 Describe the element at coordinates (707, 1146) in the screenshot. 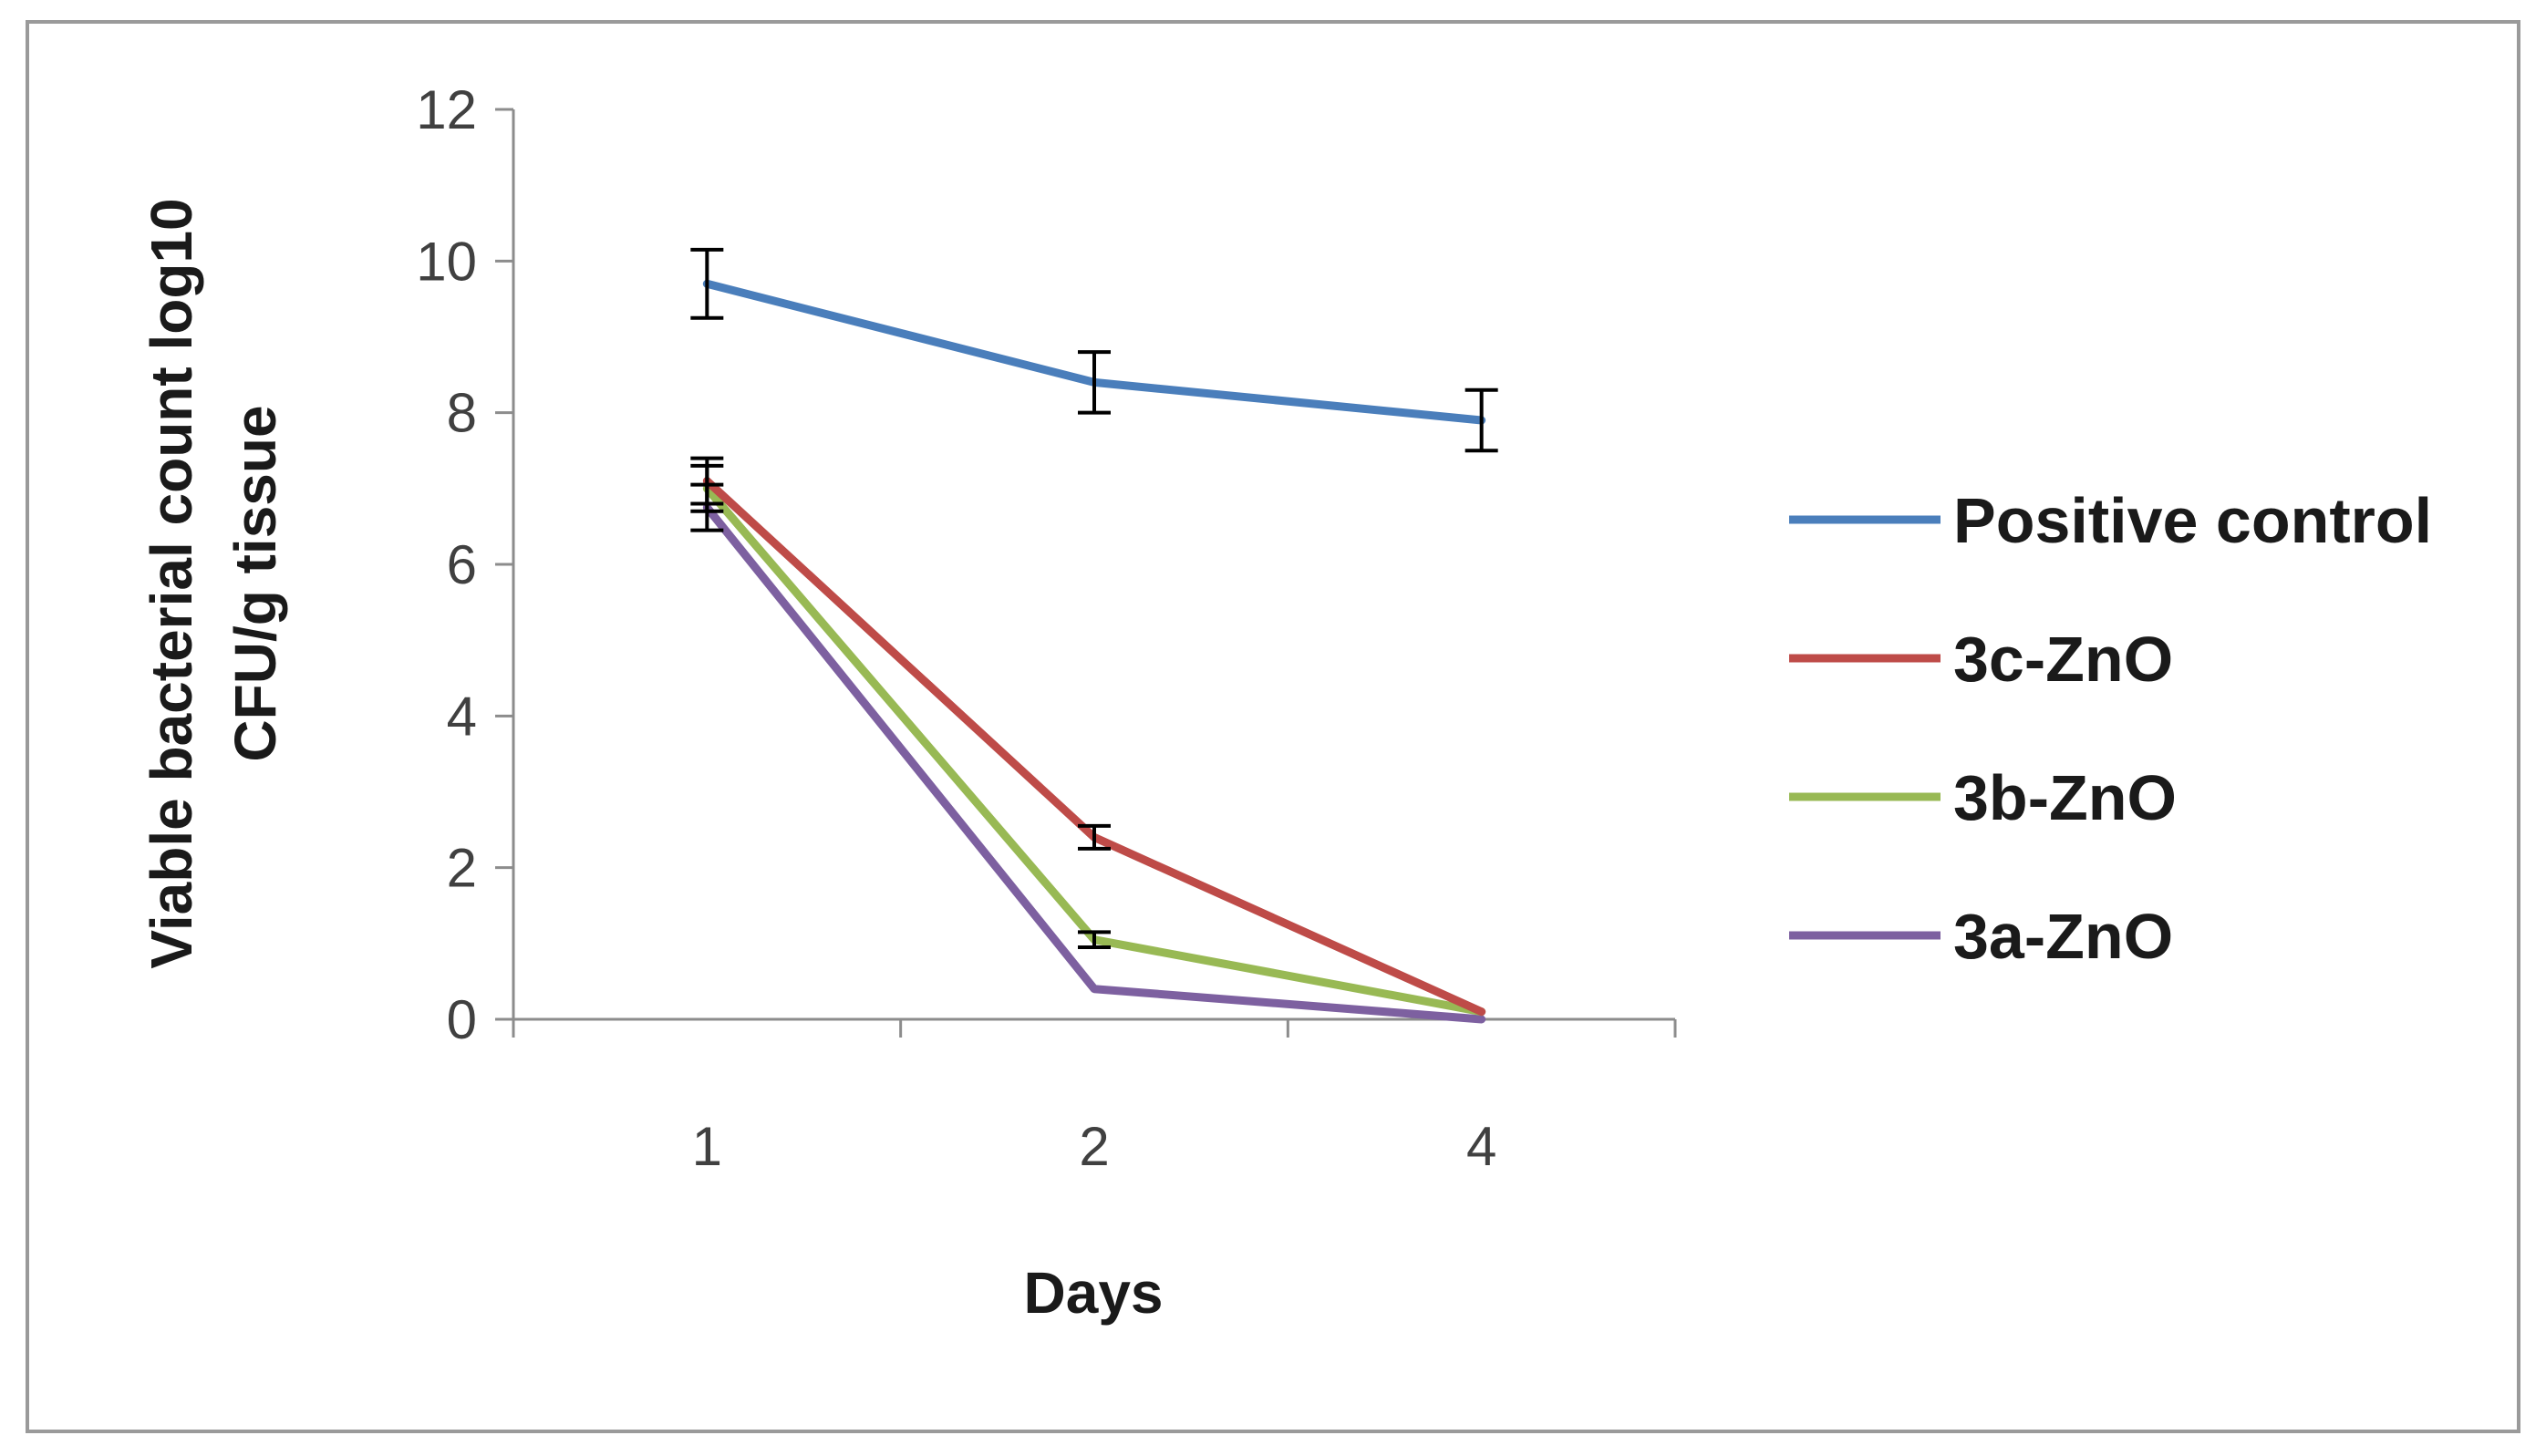

I see `x-tick-label: 1` at that location.